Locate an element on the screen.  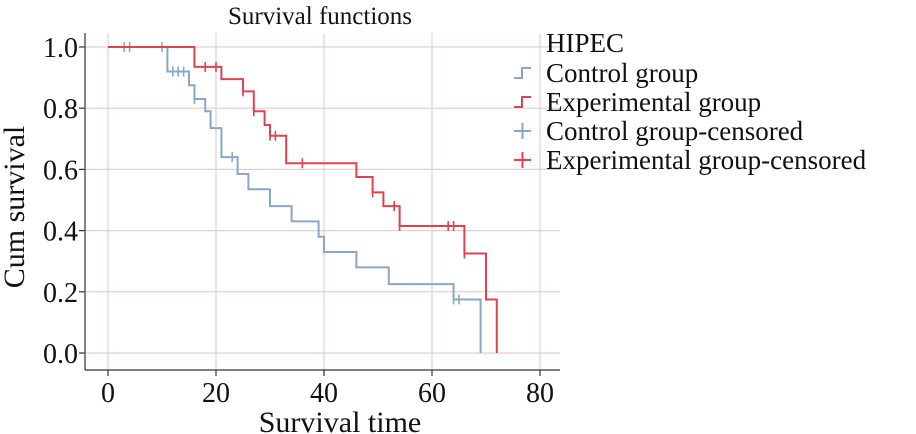
x-tick-label: 20 is located at coordinates (216, 393).